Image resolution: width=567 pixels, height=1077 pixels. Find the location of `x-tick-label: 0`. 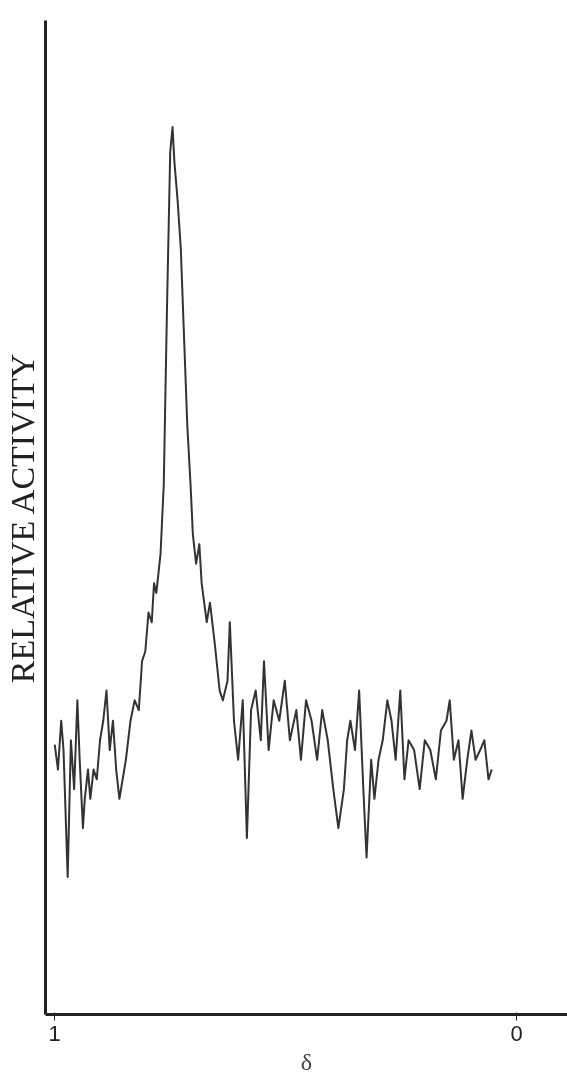

x-tick-label: 0 is located at coordinates (516, 1033).